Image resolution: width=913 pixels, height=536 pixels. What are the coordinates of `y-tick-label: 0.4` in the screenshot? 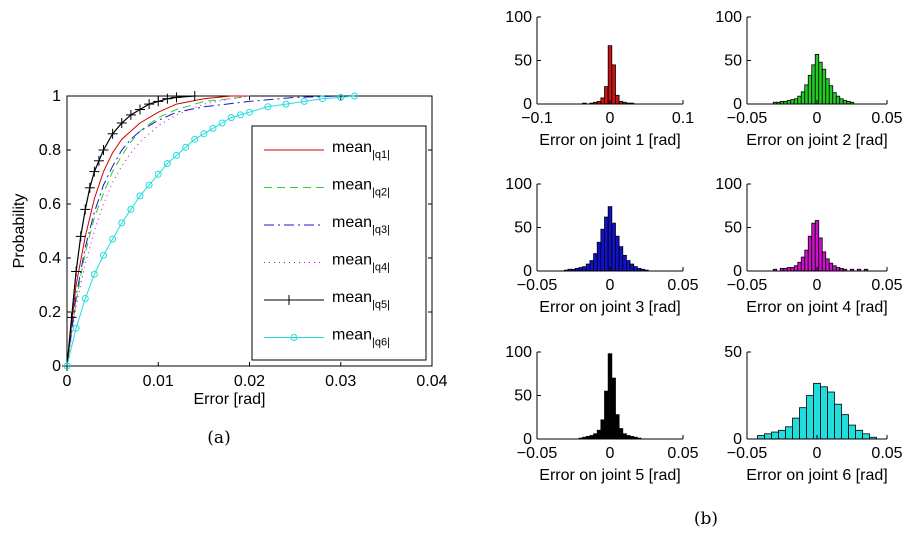 It's located at (50, 258).